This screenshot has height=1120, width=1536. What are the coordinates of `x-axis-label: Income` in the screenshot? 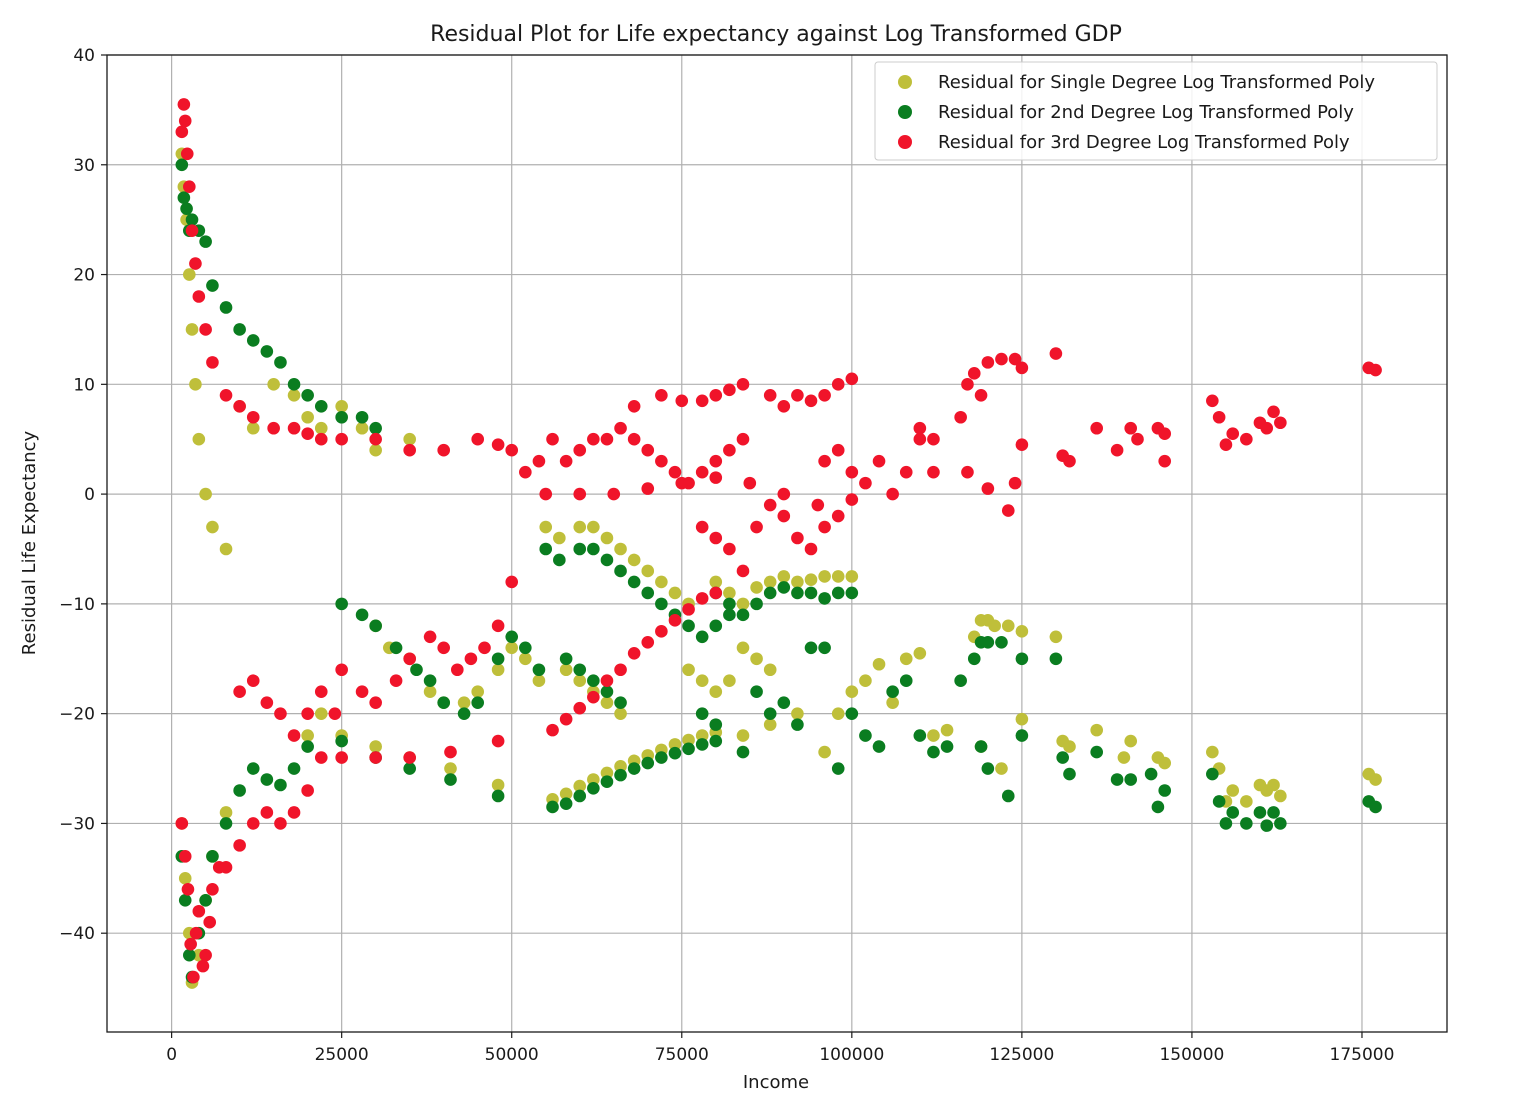 It's located at (776, 1082).